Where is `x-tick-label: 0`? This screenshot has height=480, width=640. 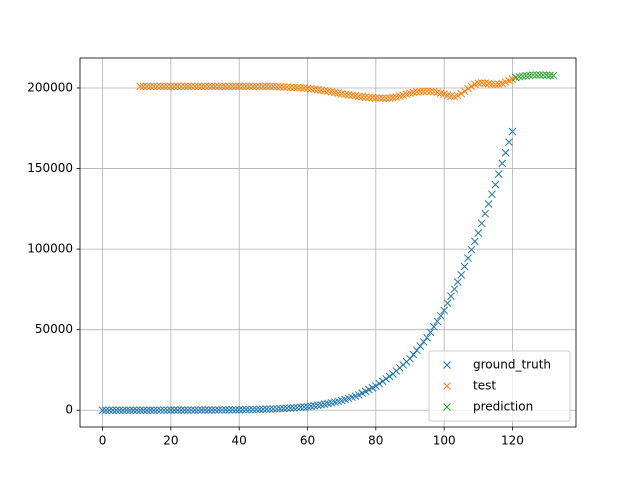 x-tick-label: 0 is located at coordinates (103, 441).